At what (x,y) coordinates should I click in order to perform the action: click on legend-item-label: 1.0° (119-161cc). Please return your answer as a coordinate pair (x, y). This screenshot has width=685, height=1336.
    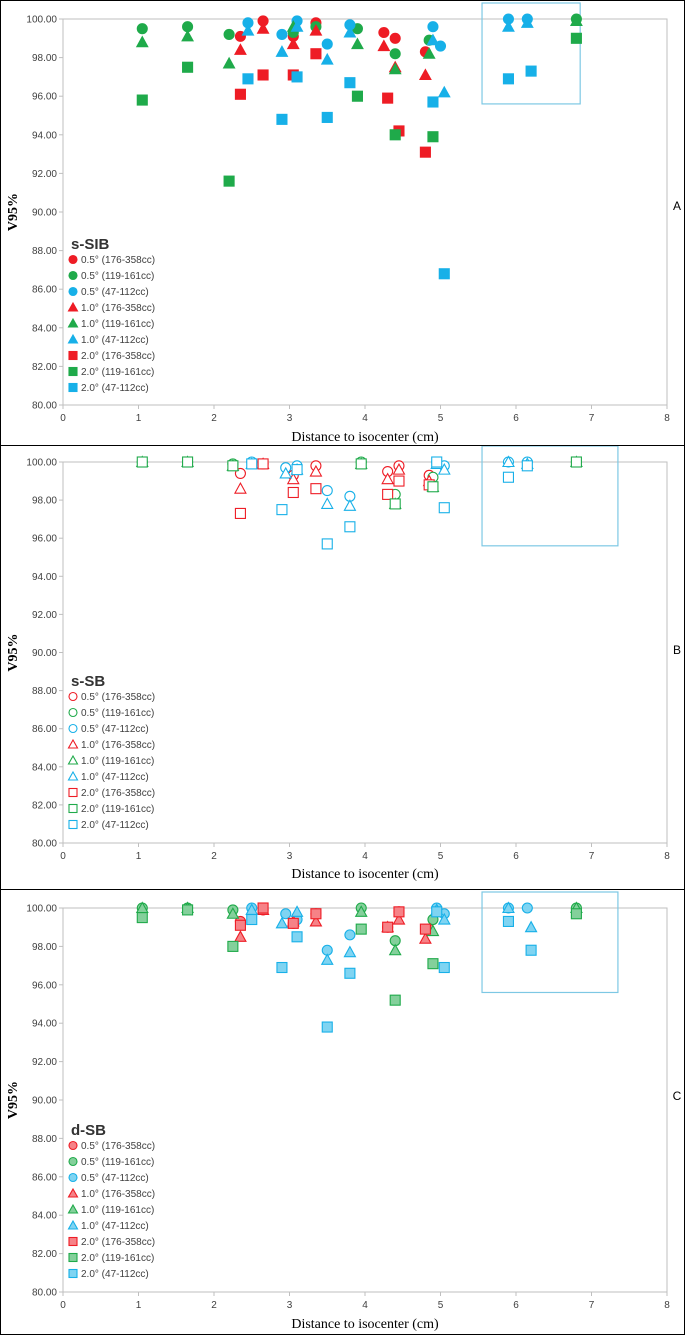
    Looking at the image, I should click on (117, 761).